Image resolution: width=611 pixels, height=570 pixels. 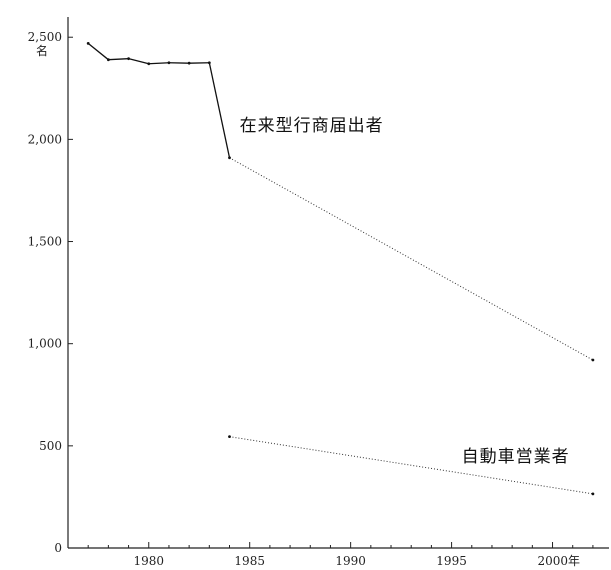 I want to click on y-tick-label: 500, so click(x=50, y=446).